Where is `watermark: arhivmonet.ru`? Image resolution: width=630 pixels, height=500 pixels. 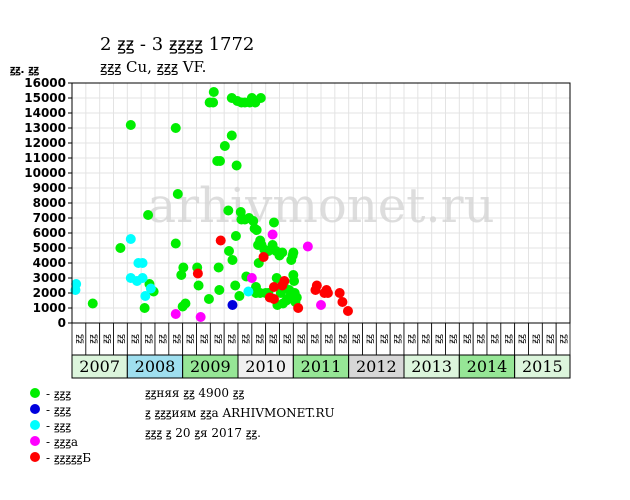
watermark: arhivmonet.ru is located at coordinates (320, 206).